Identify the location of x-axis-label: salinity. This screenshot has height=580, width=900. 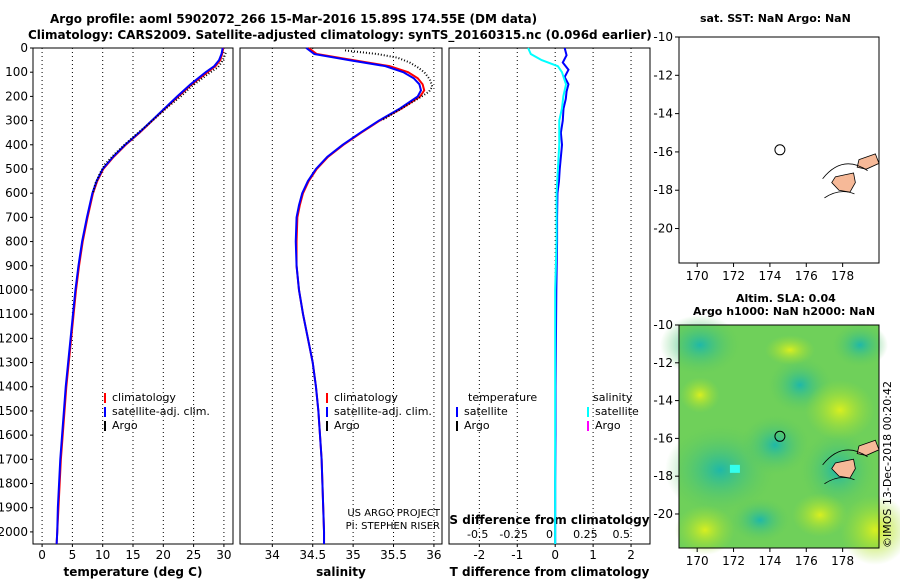
(341, 572).